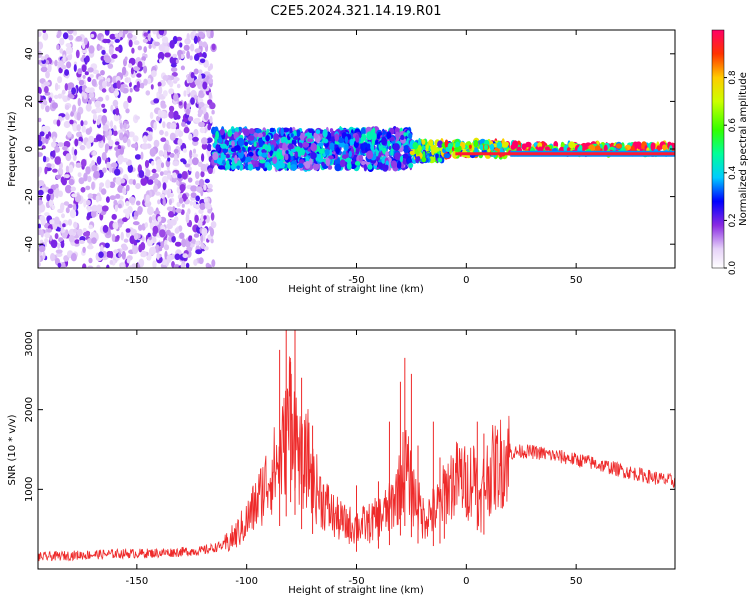 The image size is (750, 604). Describe the element at coordinates (733, 77) in the screenshot. I see `colorbar-tick-label: 0.8` at that location.